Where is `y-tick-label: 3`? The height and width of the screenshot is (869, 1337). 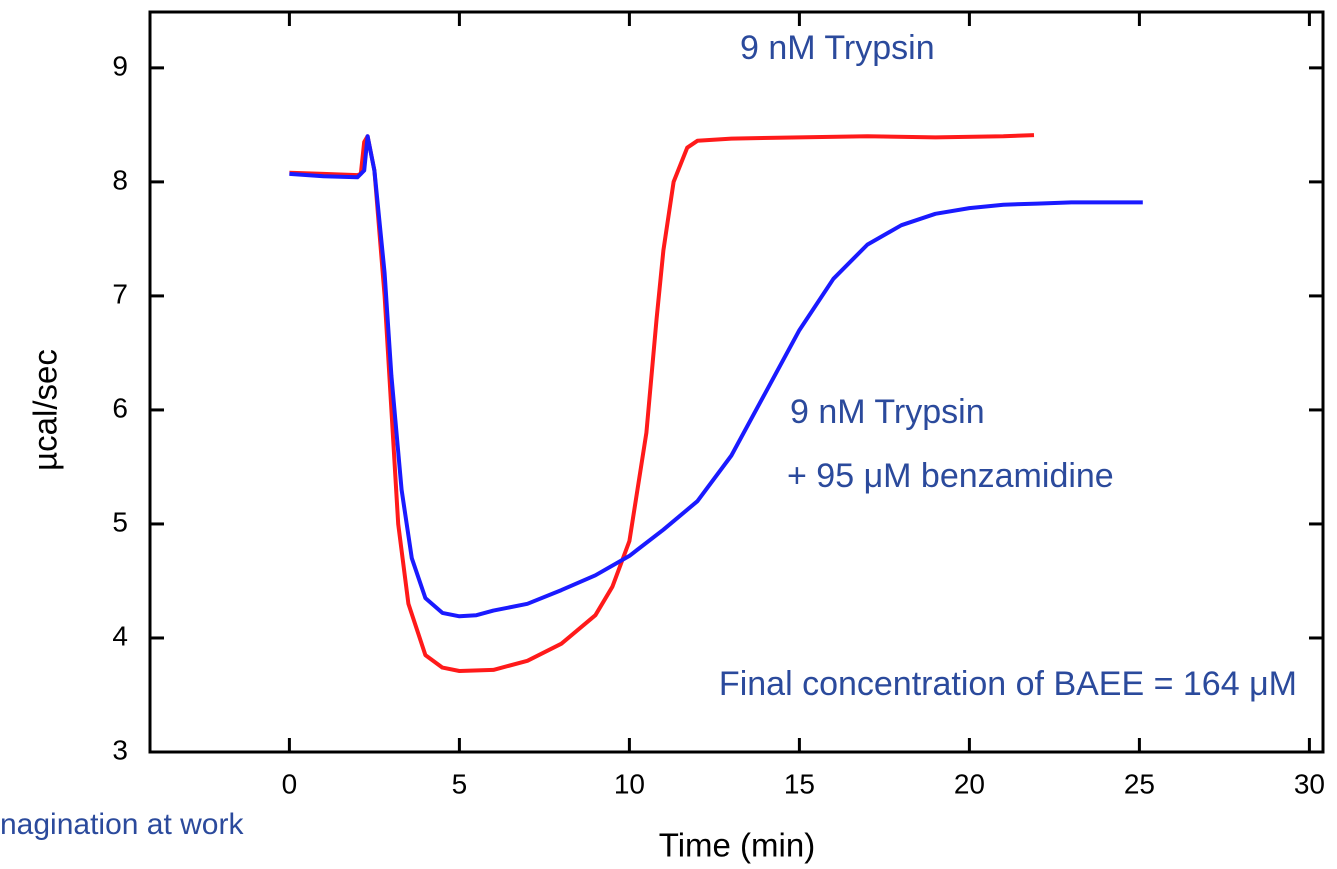
y-tick-label: 3 is located at coordinates (120, 749).